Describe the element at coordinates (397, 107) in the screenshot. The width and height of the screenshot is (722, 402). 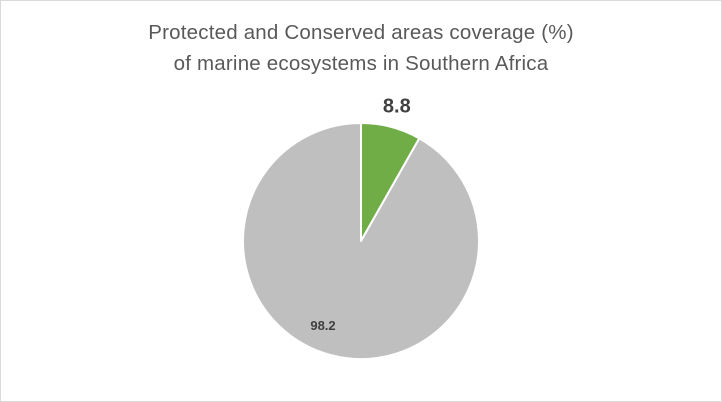
I see `data-label-8-8: 8.8` at that location.